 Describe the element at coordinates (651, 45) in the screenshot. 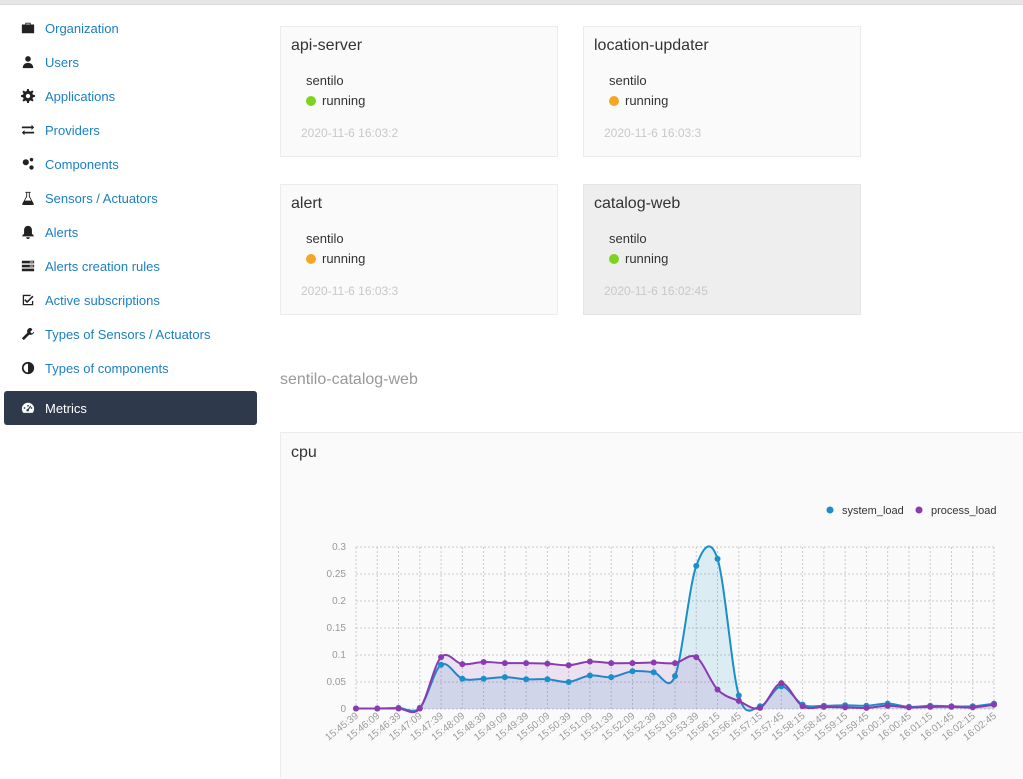

I see `card-title: location-updater` at that location.